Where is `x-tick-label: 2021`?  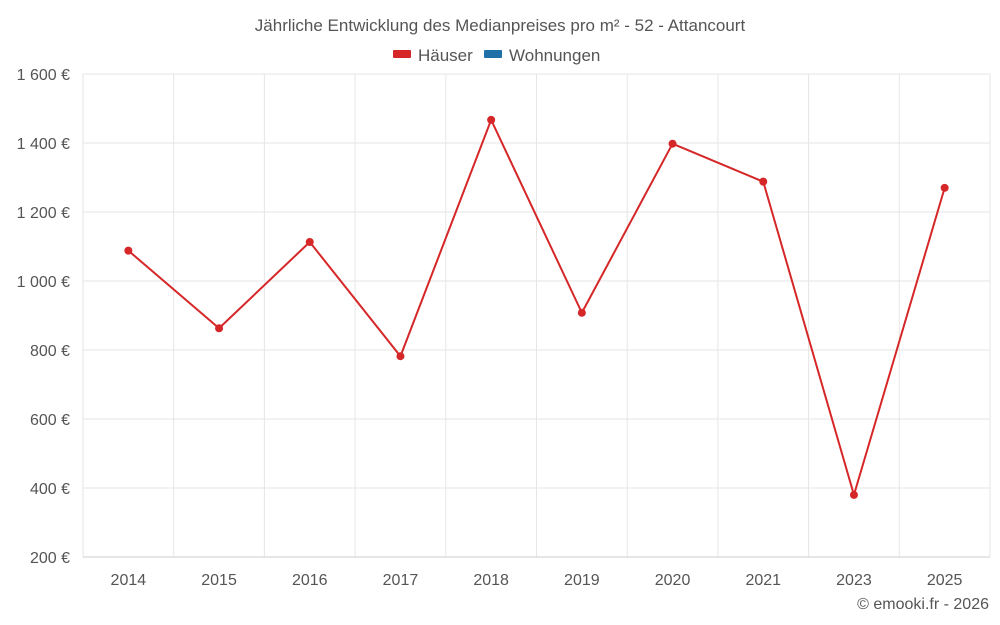
x-tick-label: 2021 is located at coordinates (763, 580).